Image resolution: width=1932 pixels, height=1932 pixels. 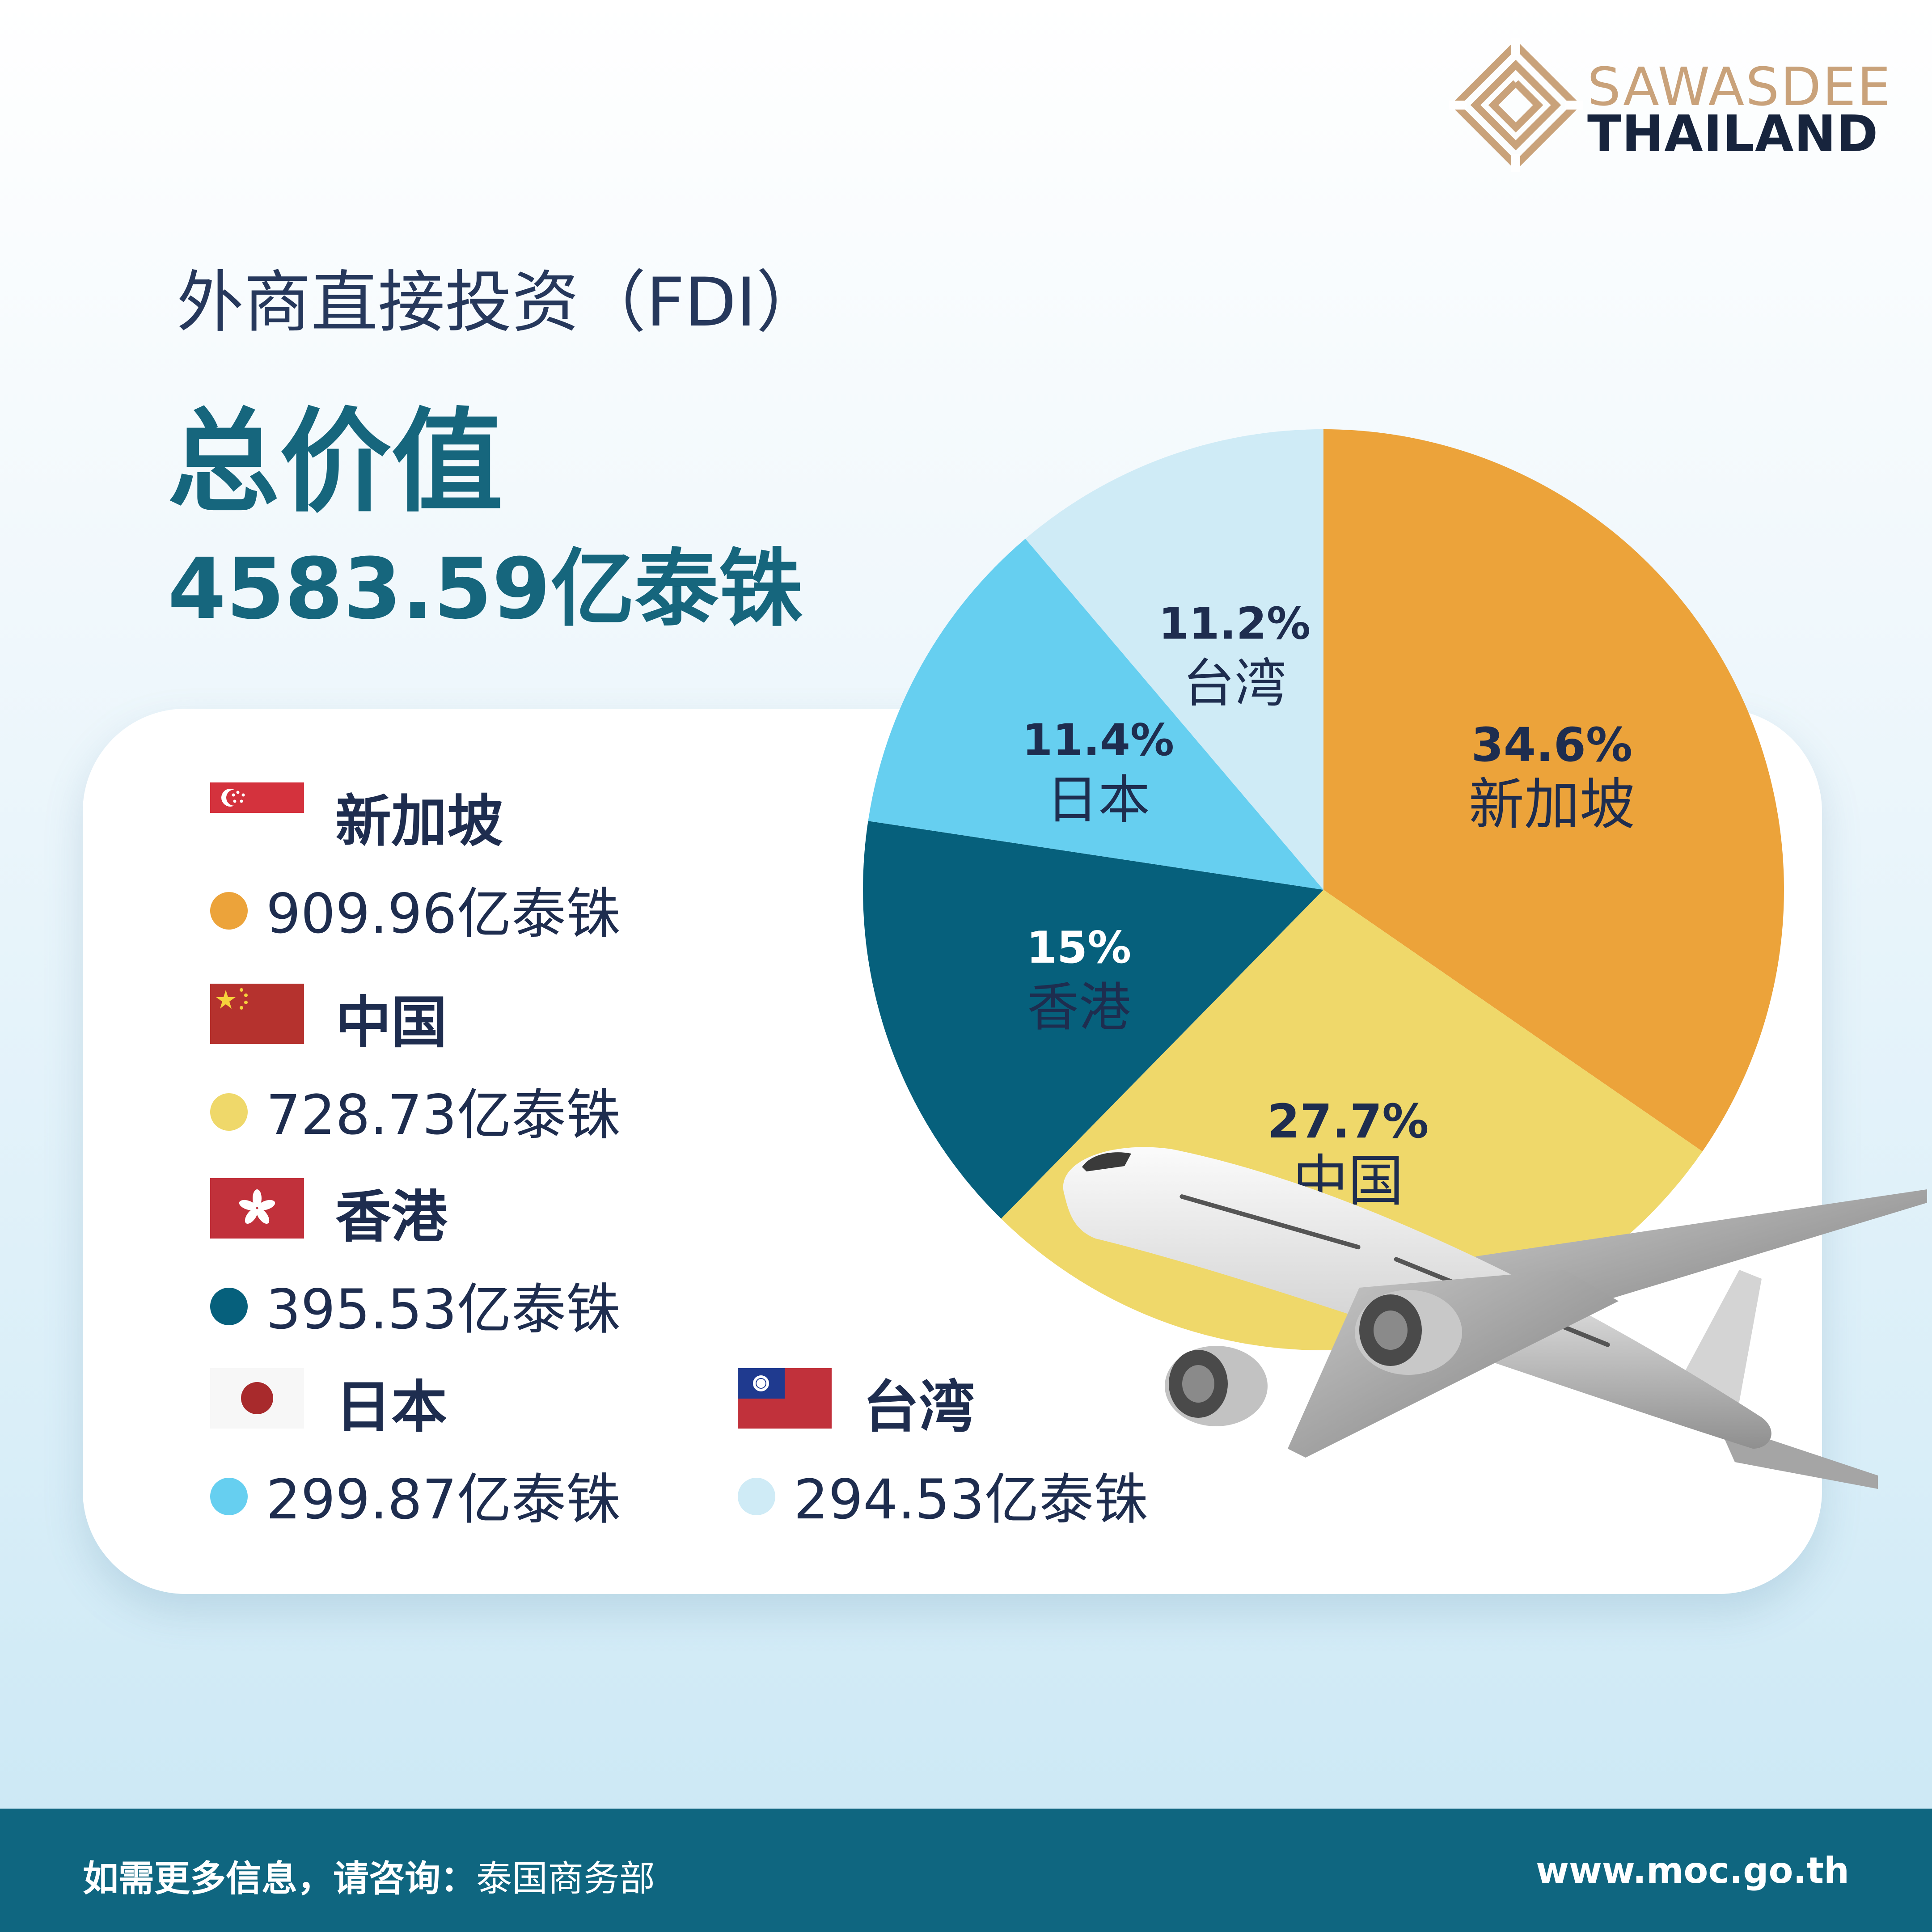 I want to click on pie-percent-label-china: 27.7%, so click(x=1348, y=1121).